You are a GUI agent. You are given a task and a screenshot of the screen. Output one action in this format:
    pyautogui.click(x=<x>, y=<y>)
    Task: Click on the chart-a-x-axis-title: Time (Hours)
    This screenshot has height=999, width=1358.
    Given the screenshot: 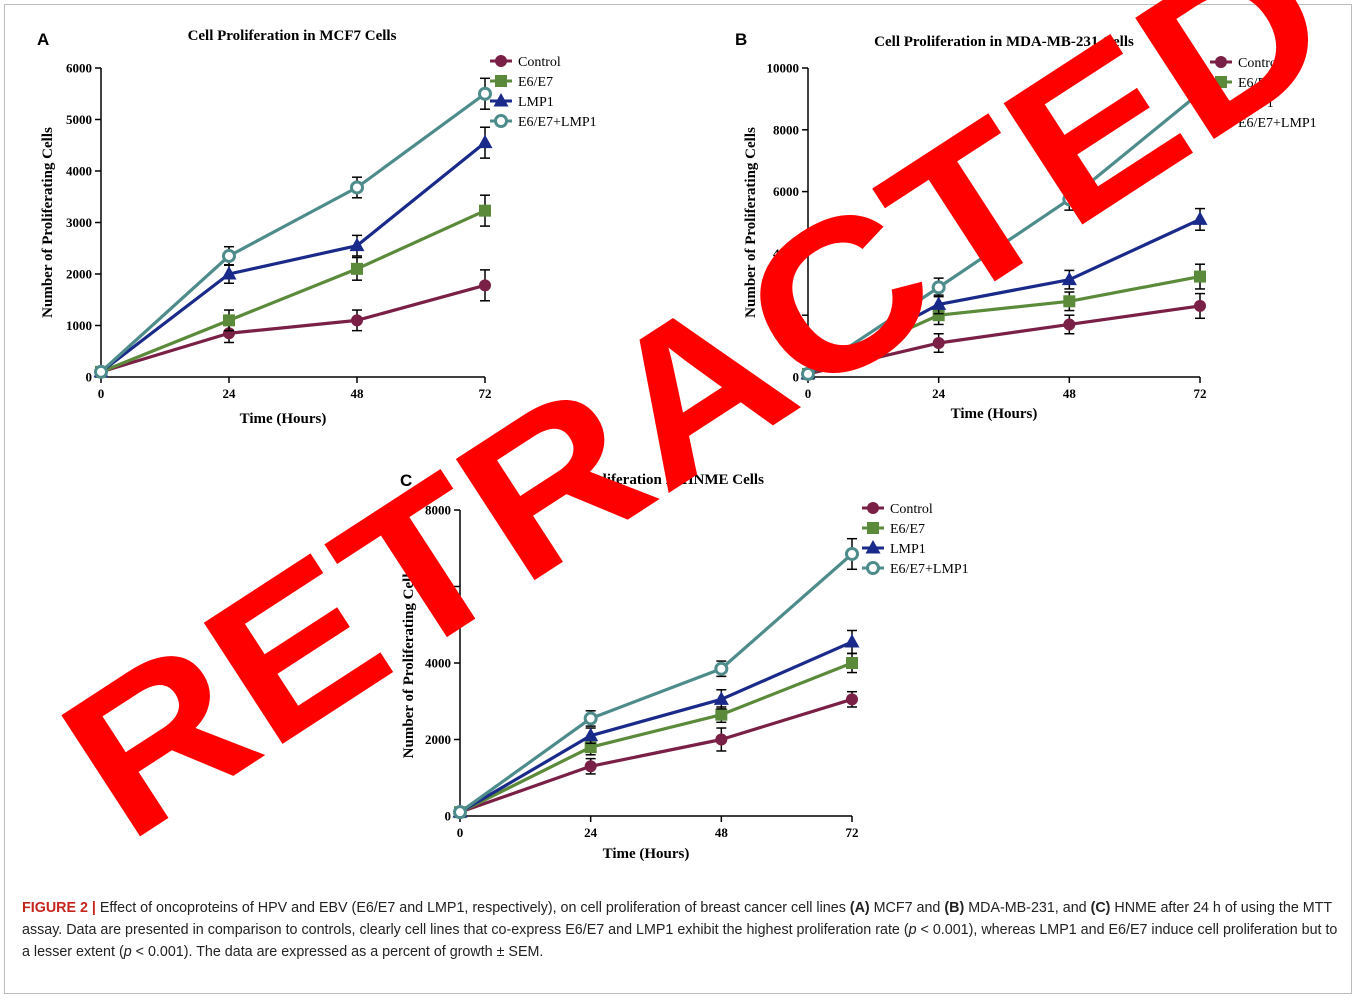 What is the action you would take?
    pyautogui.click(x=283, y=419)
    